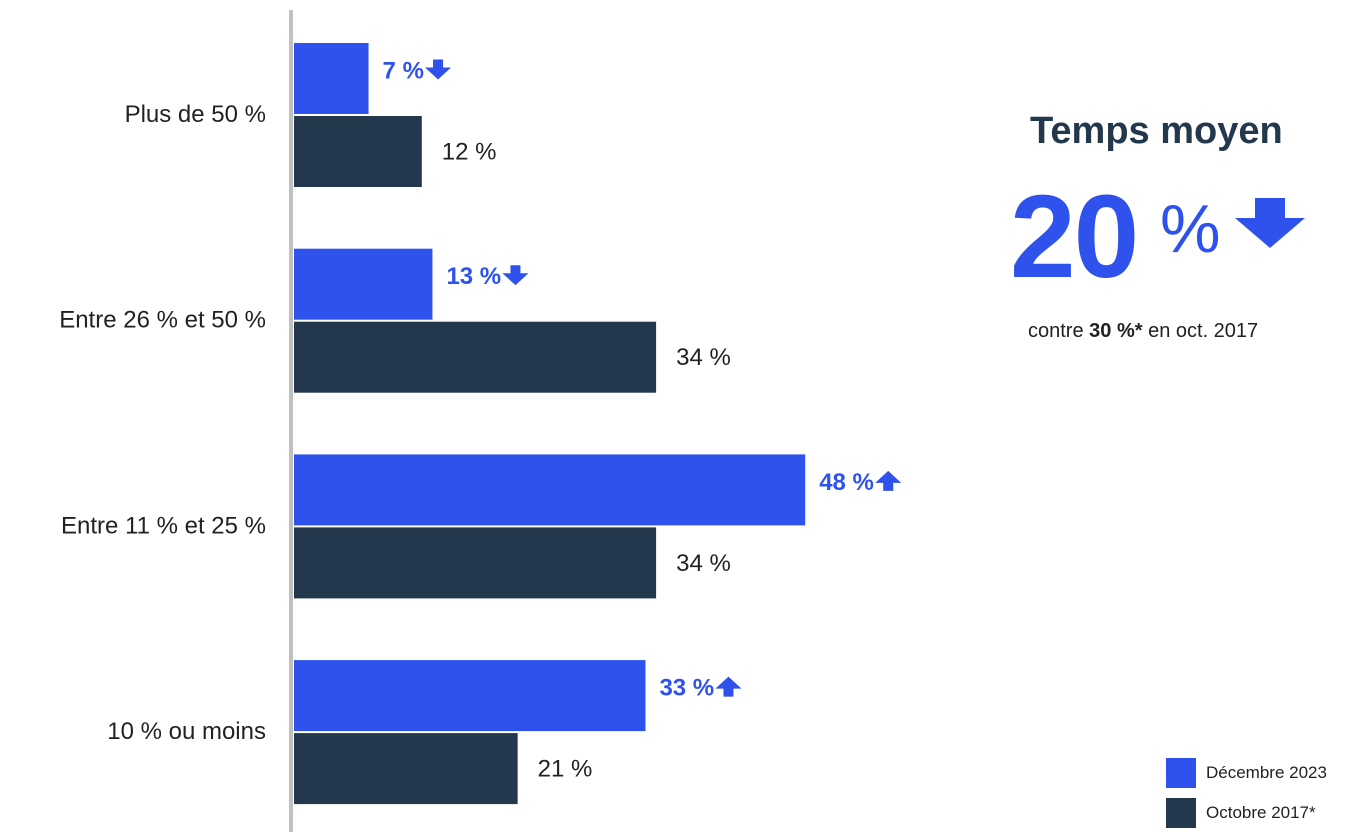 The width and height of the screenshot is (1359, 832). I want to click on bar-group: Entre 26 % et 50 % 13 % 34 %, so click(395, 320).